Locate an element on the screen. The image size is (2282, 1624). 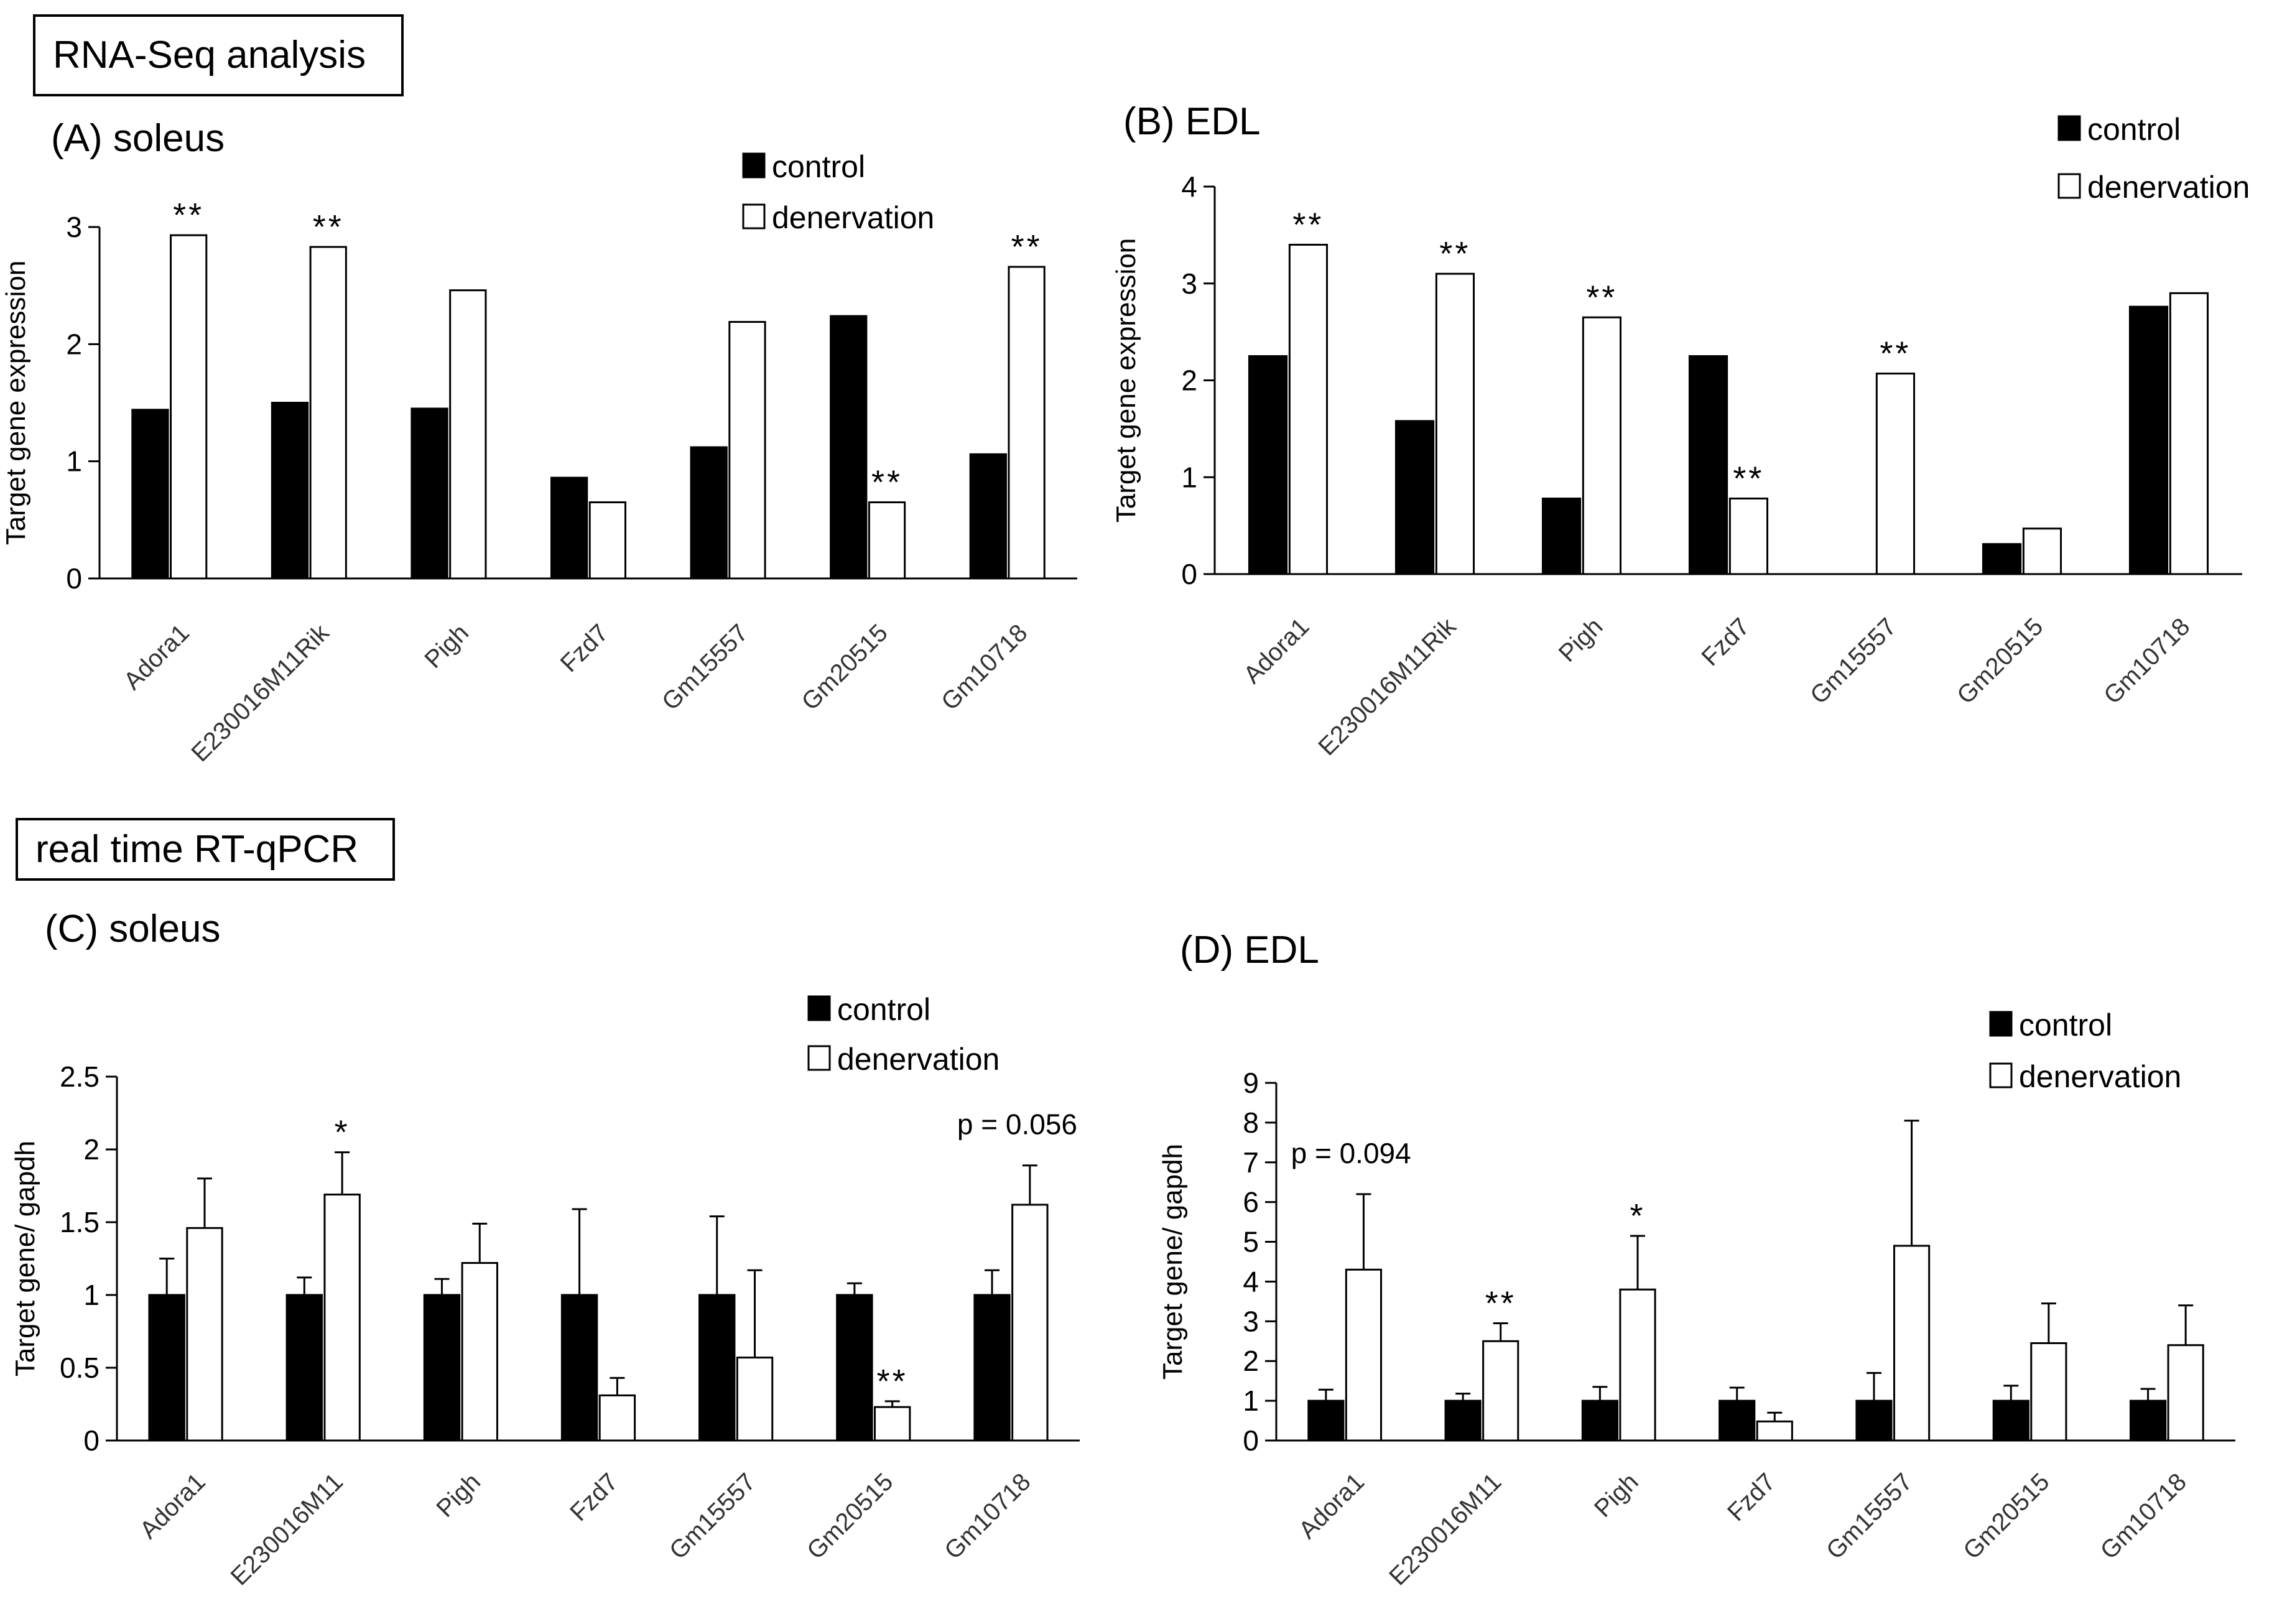
y-tick-label: 9 is located at coordinates (1251, 1083).